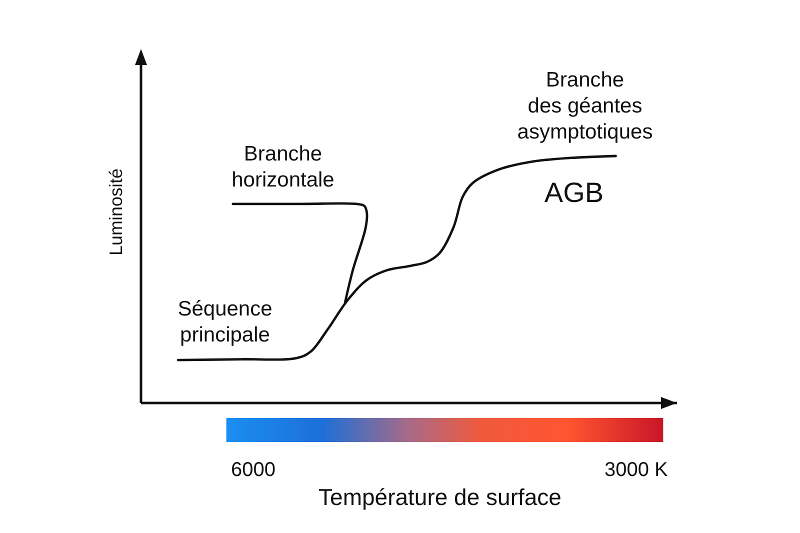  I want to click on x-tick-label: 3000 K, so click(636, 470).